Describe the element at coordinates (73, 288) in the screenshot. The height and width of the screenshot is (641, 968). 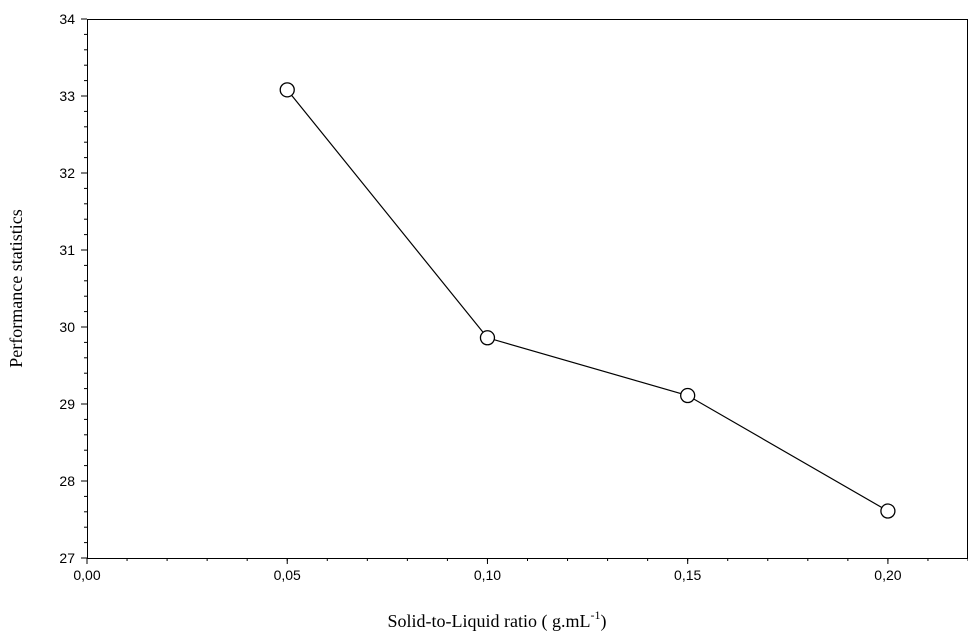
I see `y-axis-ticks: 27 28 29 30 31 32 33 34` at that location.